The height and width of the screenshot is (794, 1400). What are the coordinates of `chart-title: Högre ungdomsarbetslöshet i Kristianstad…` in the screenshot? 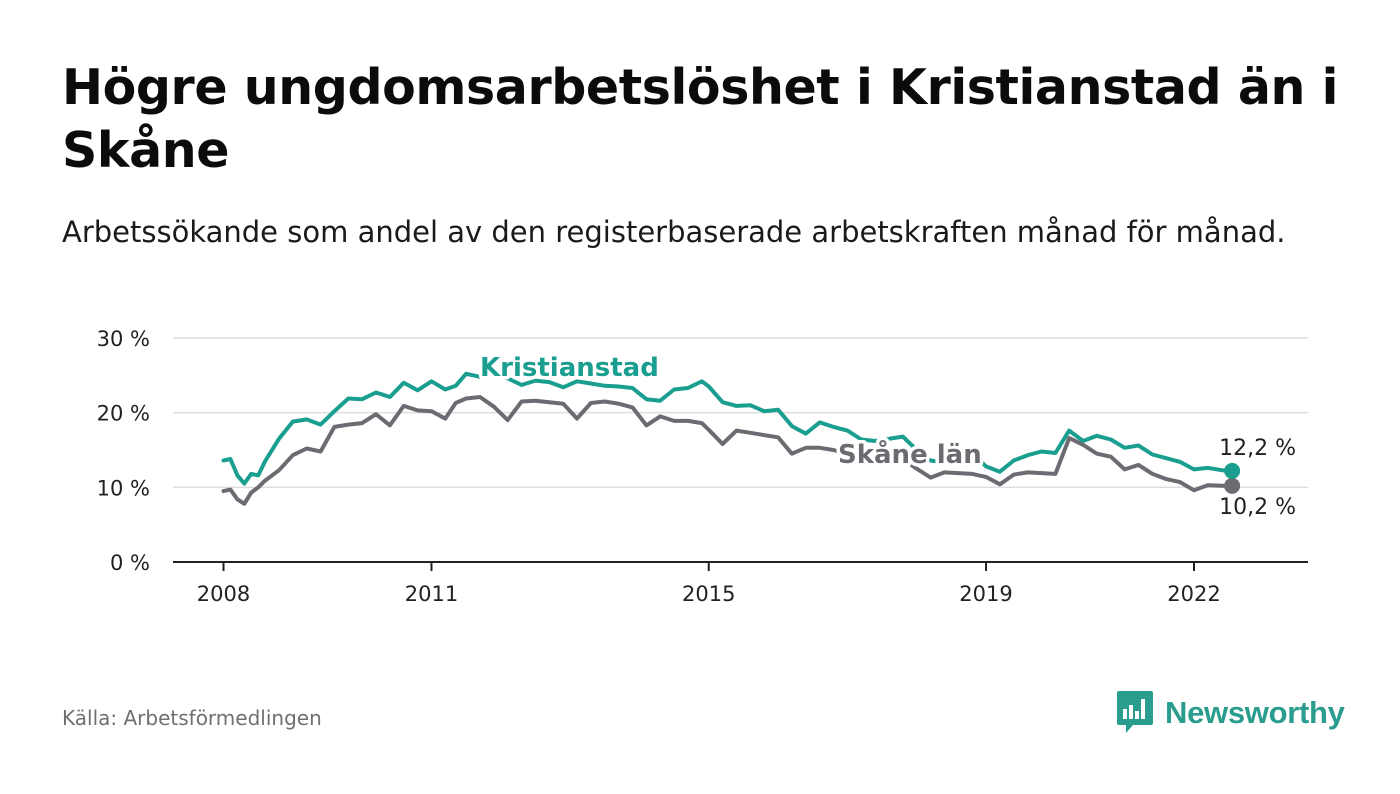 It's located at (700, 119).